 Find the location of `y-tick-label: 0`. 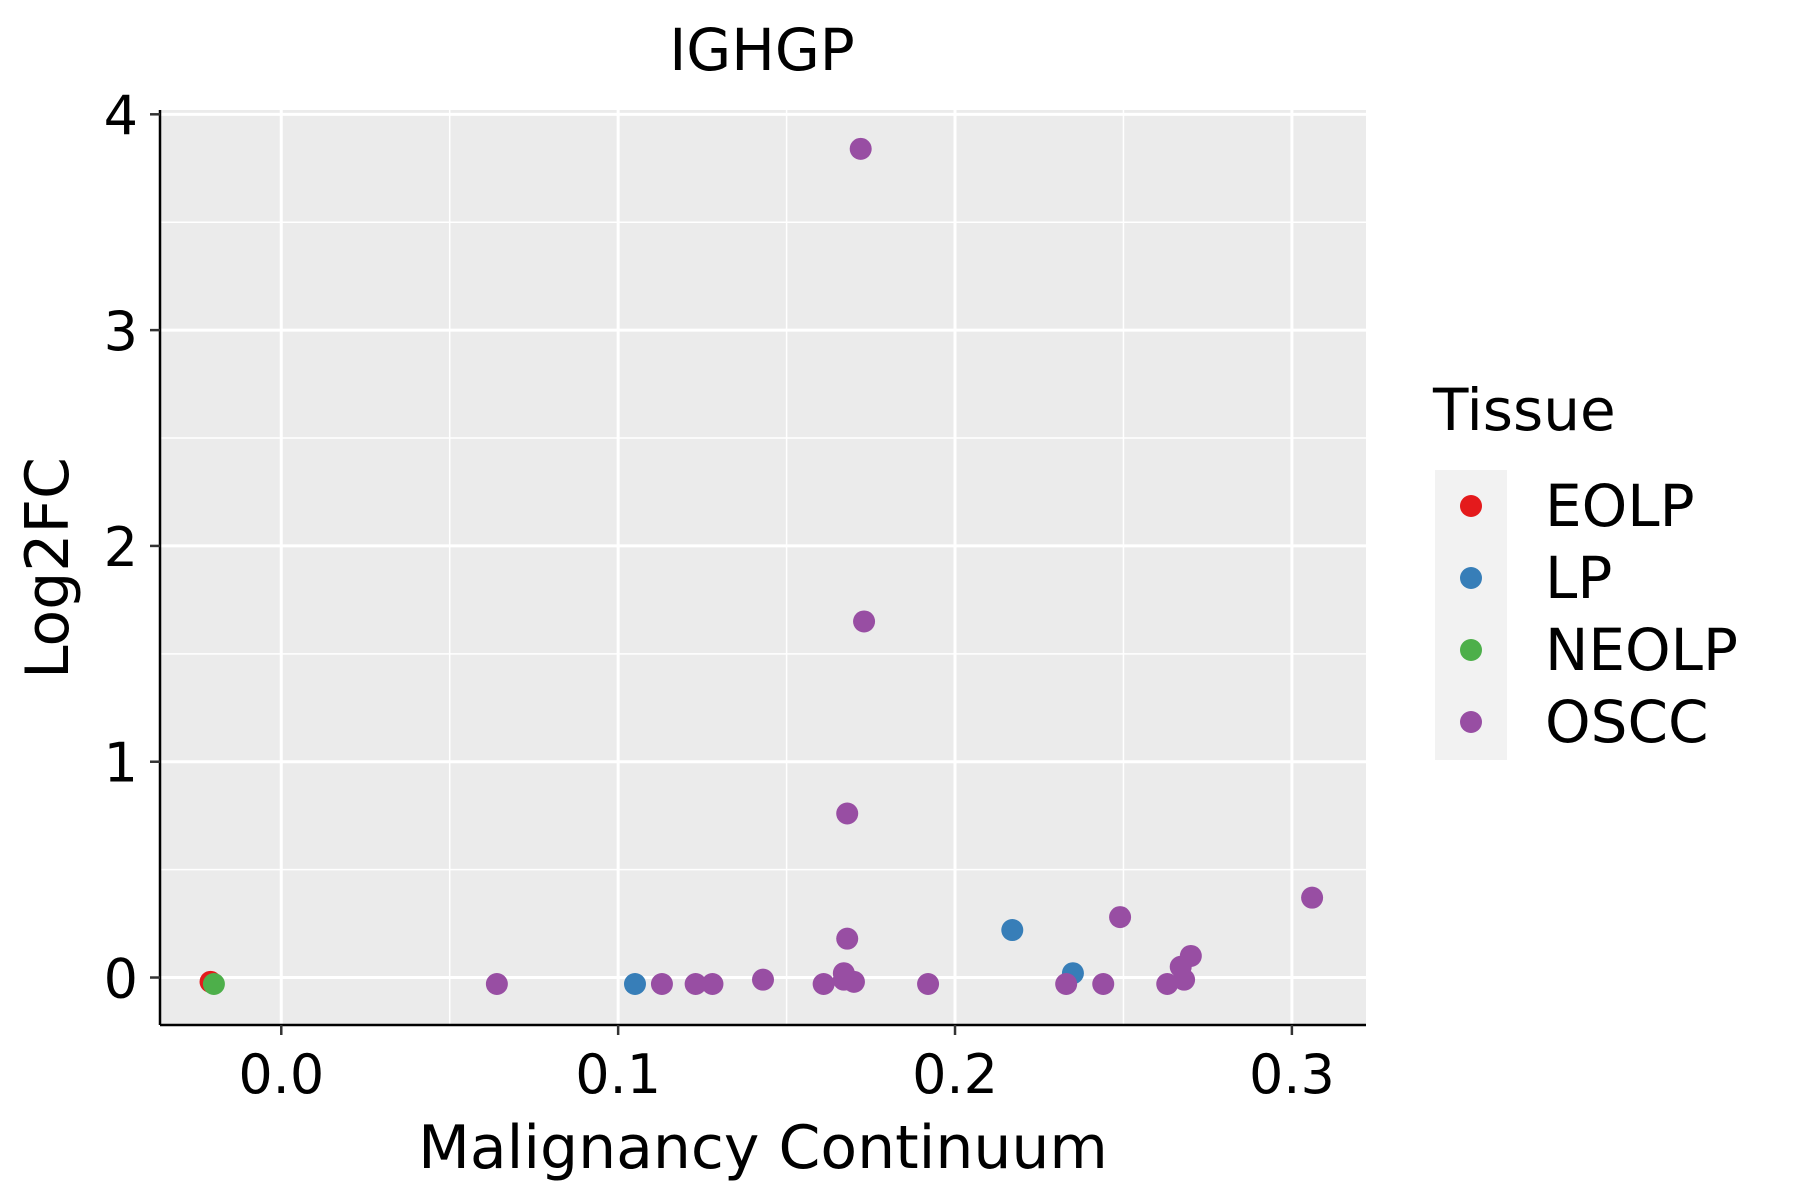

y-tick-label: 0 is located at coordinates (121, 979).